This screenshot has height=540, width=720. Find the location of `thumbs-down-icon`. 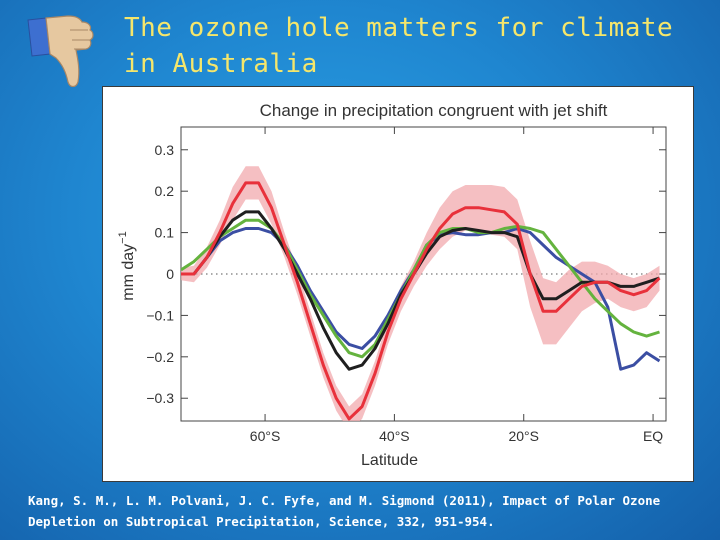

thumbs-down-icon is located at coordinates (60, 54).